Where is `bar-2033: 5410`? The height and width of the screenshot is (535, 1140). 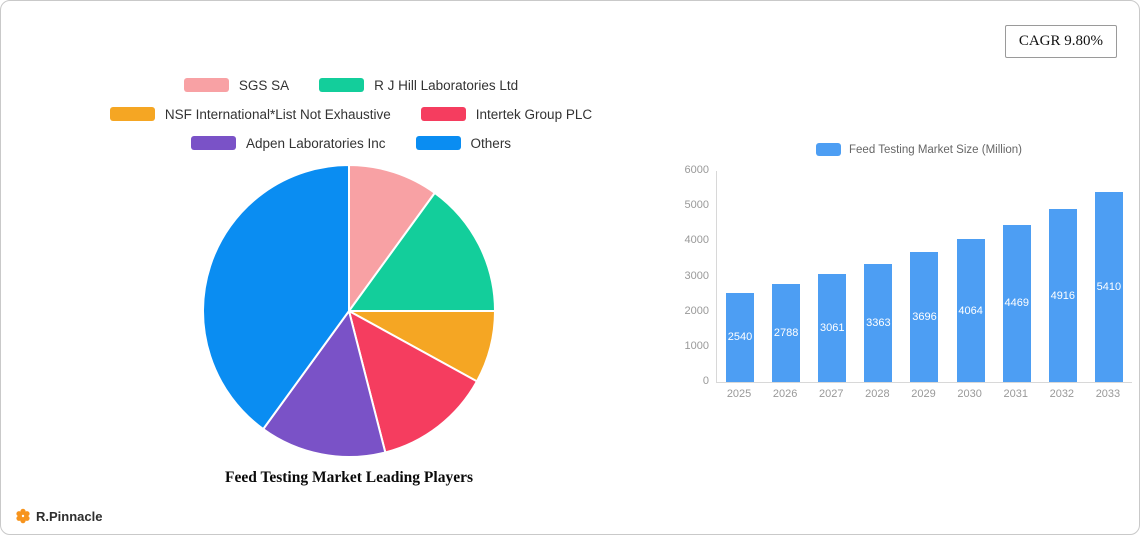
bar-2033: 5410 is located at coordinates (1108, 286).